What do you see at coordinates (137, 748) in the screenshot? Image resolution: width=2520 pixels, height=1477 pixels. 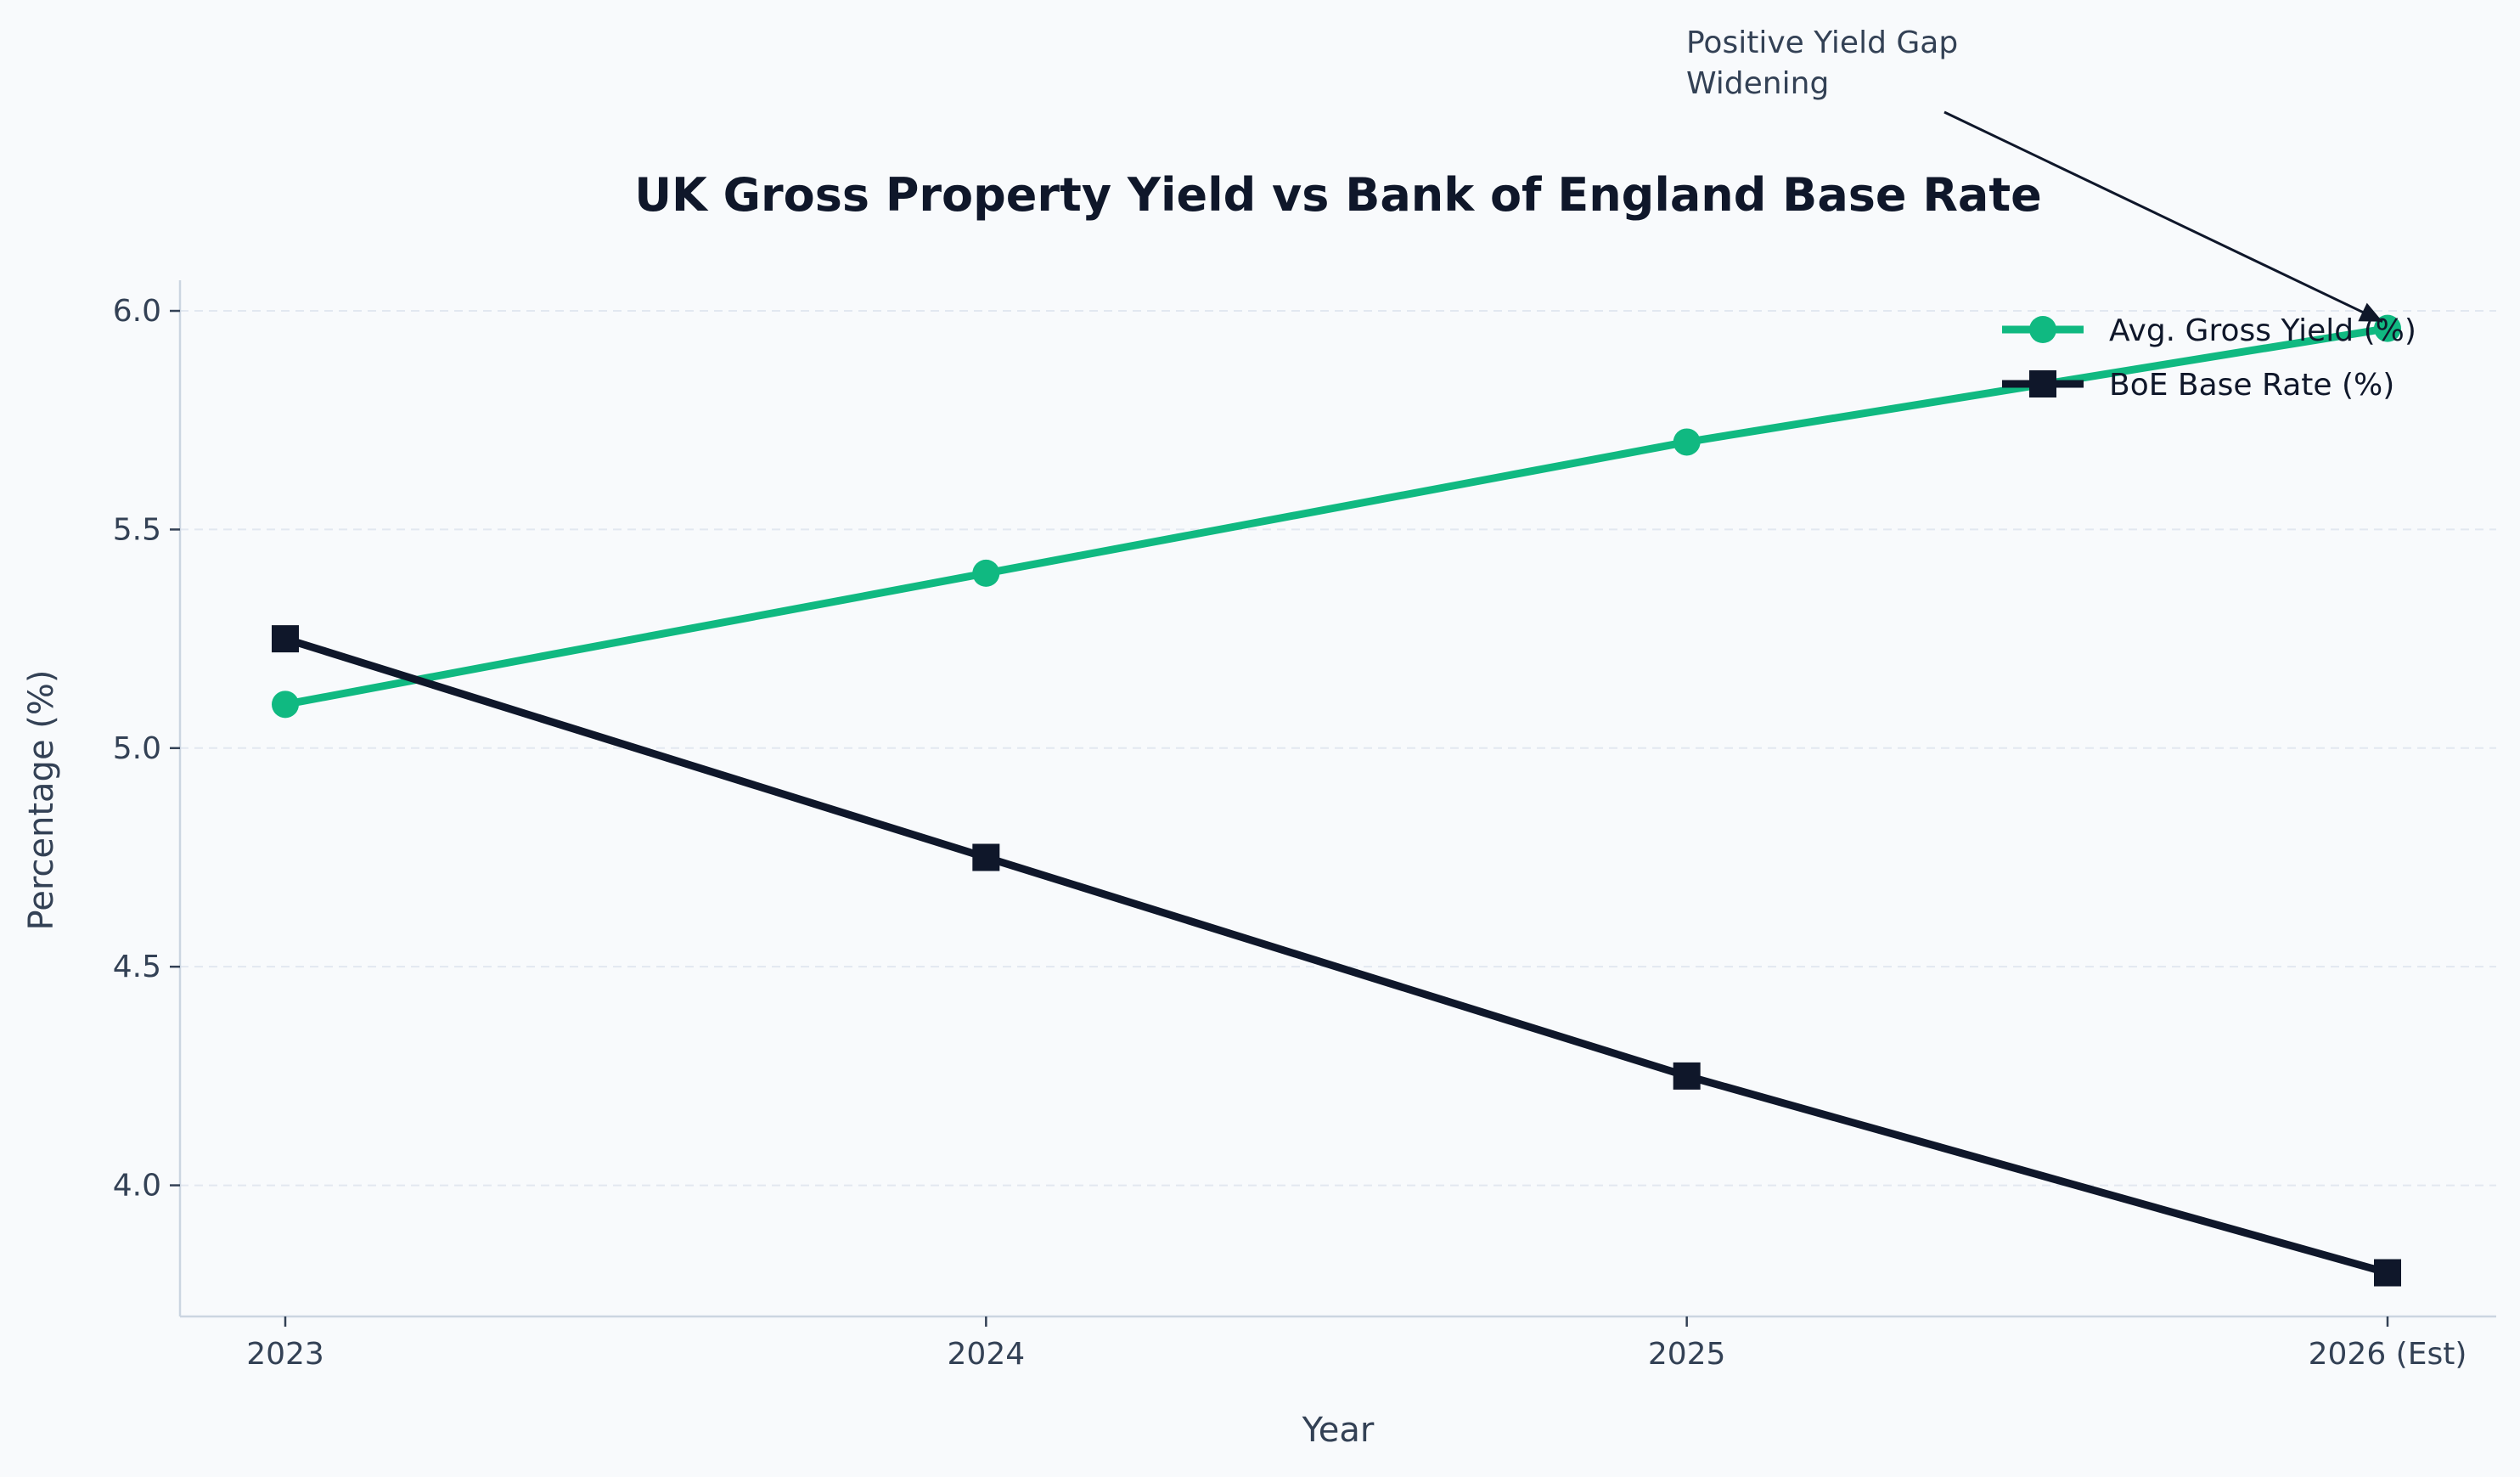 I see `y-tick-label: 5.0` at bounding box center [137, 748].